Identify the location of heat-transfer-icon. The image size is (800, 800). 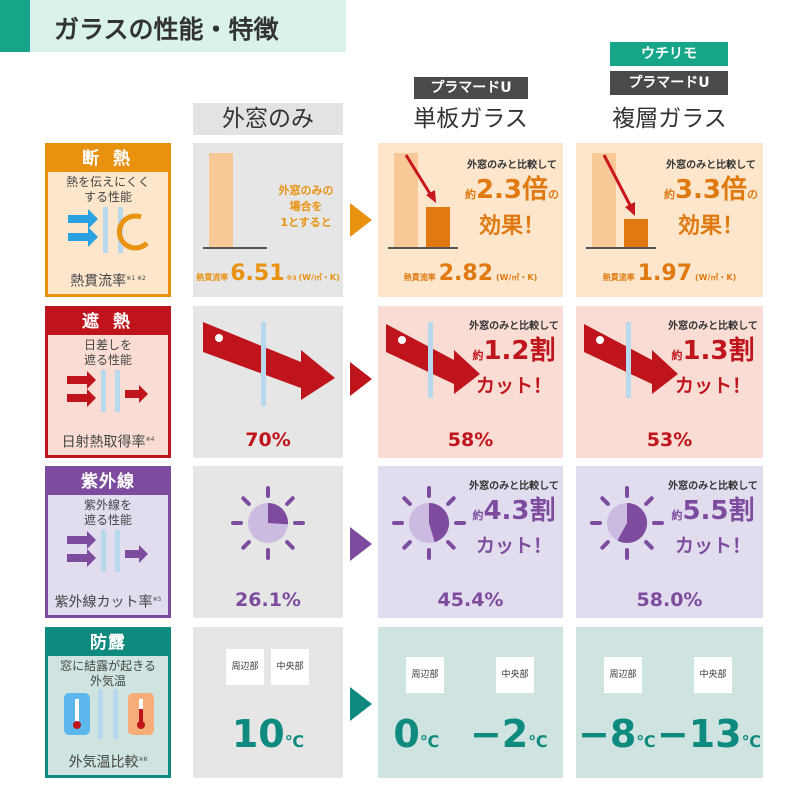
(108, 230).